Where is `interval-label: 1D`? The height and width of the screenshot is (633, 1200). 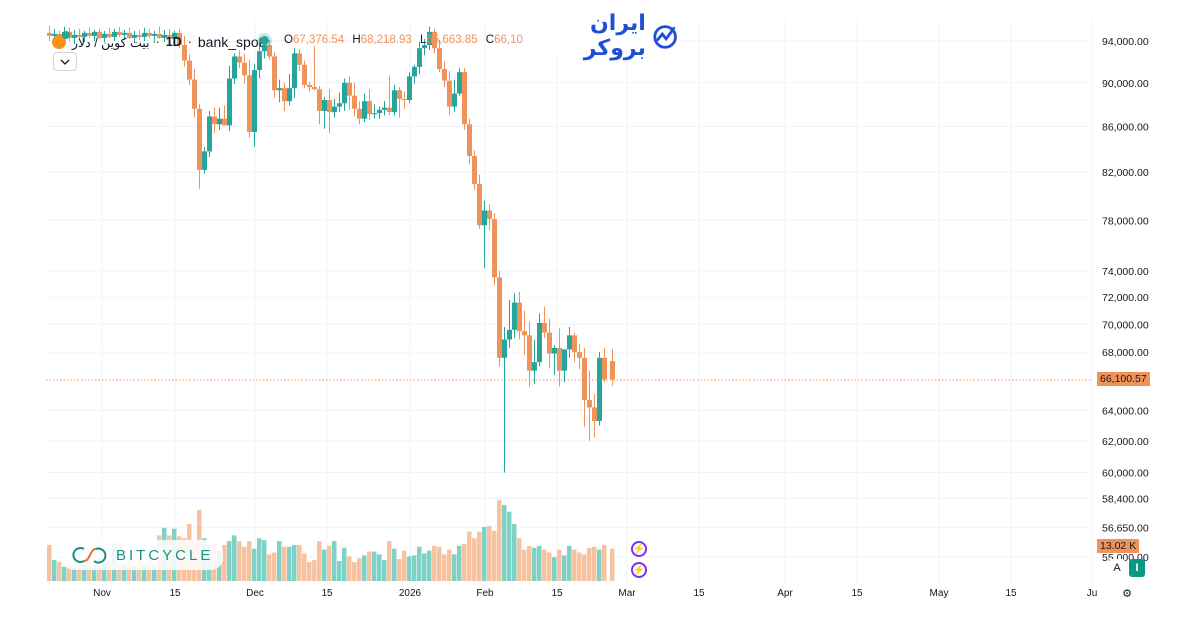
interval-label: 1D is located at coordinates (173, 42).